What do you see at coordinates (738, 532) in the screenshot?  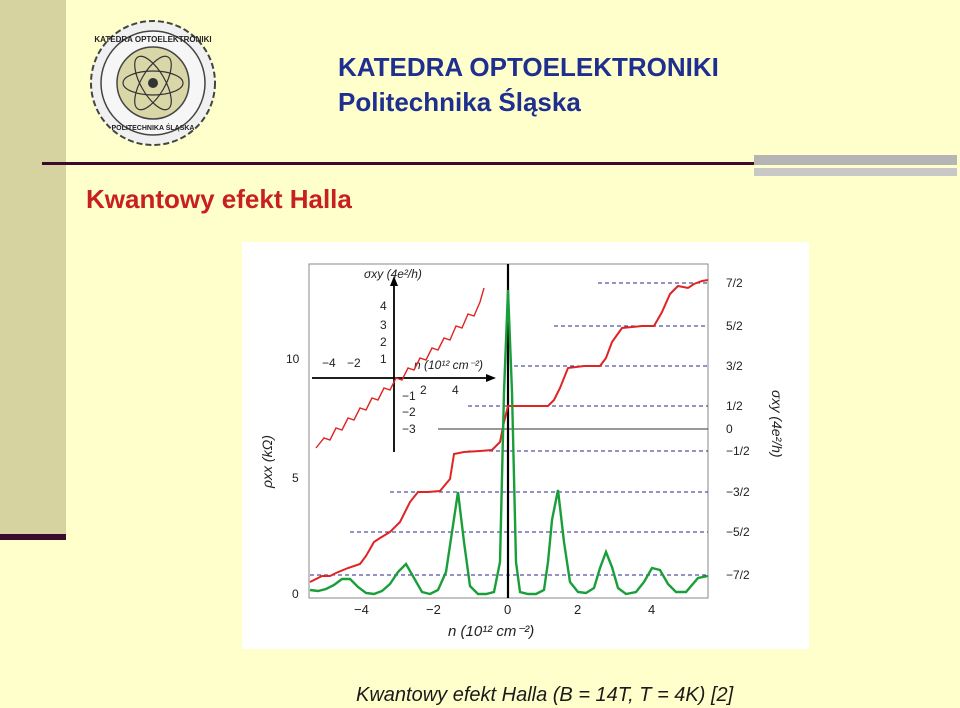 I see `right-tick-label: −5/2` at bounding box center [738, 532].